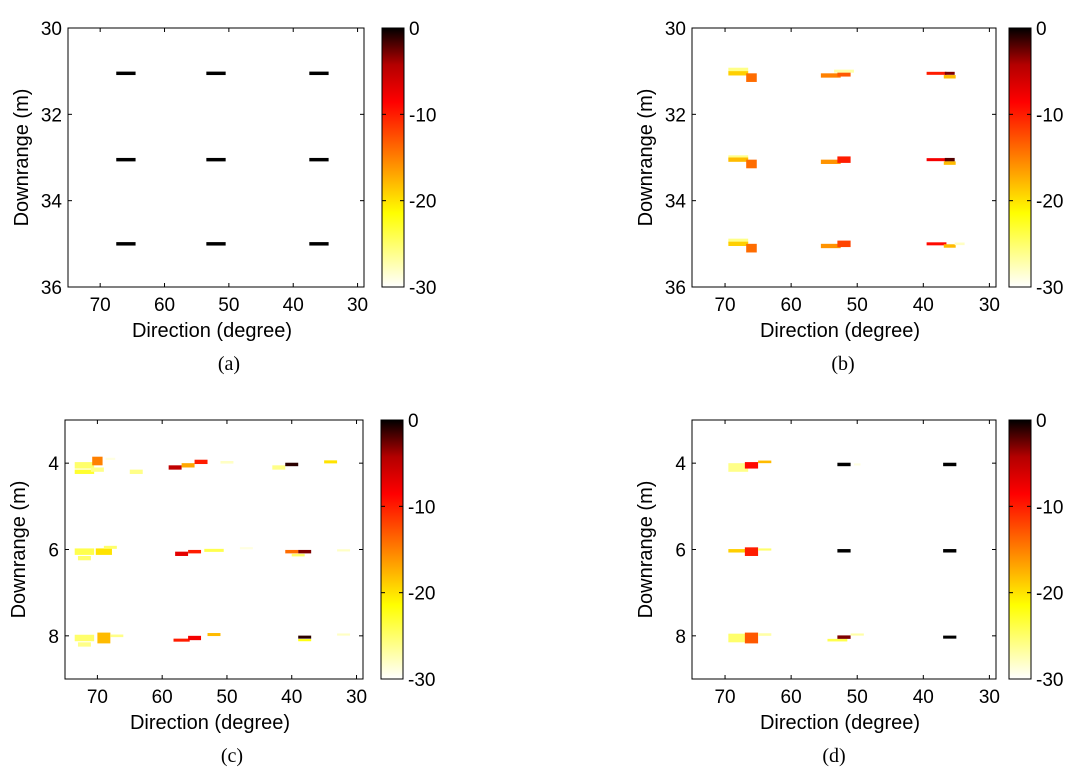 Image resolution: width=1087 pixels, height=781 pixels. Describe the element at coordinates (833, 756) in the screenshot. I see `subfigure-caption: (d)` at that location.